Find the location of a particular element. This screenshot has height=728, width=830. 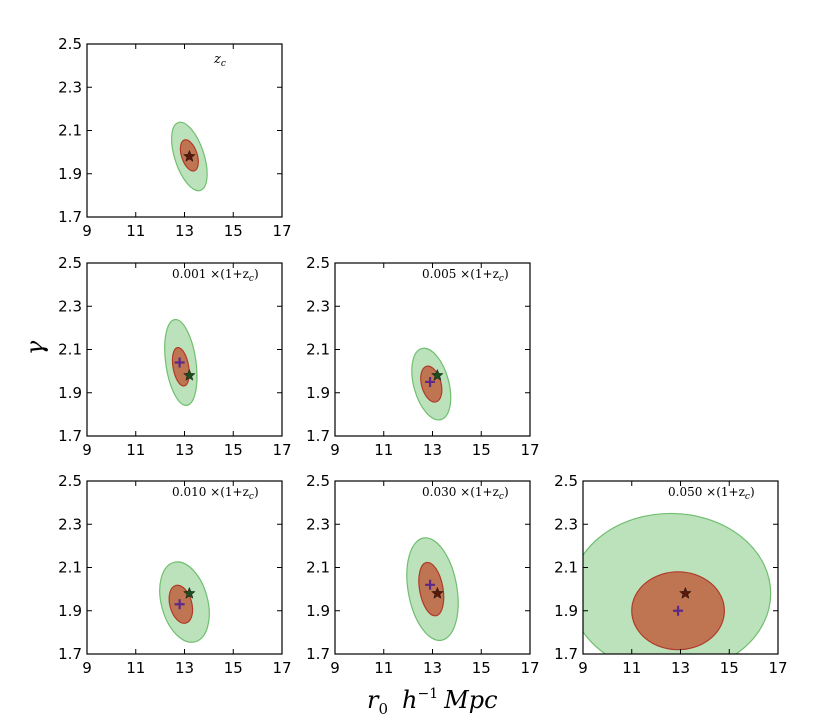

annotation: 0.005 ×(1+zc) is located at coordinates (465, 275).